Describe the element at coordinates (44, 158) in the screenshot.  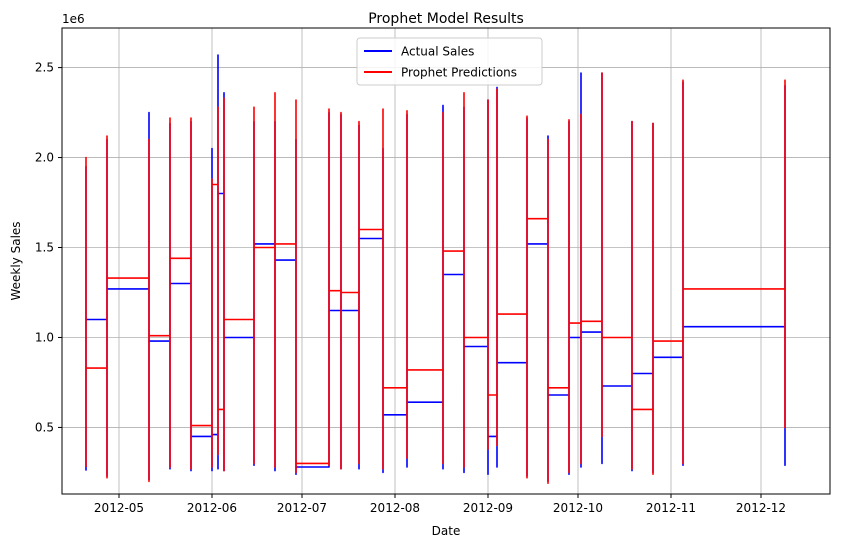
I see `y-tick-label: 2.0` at that location.